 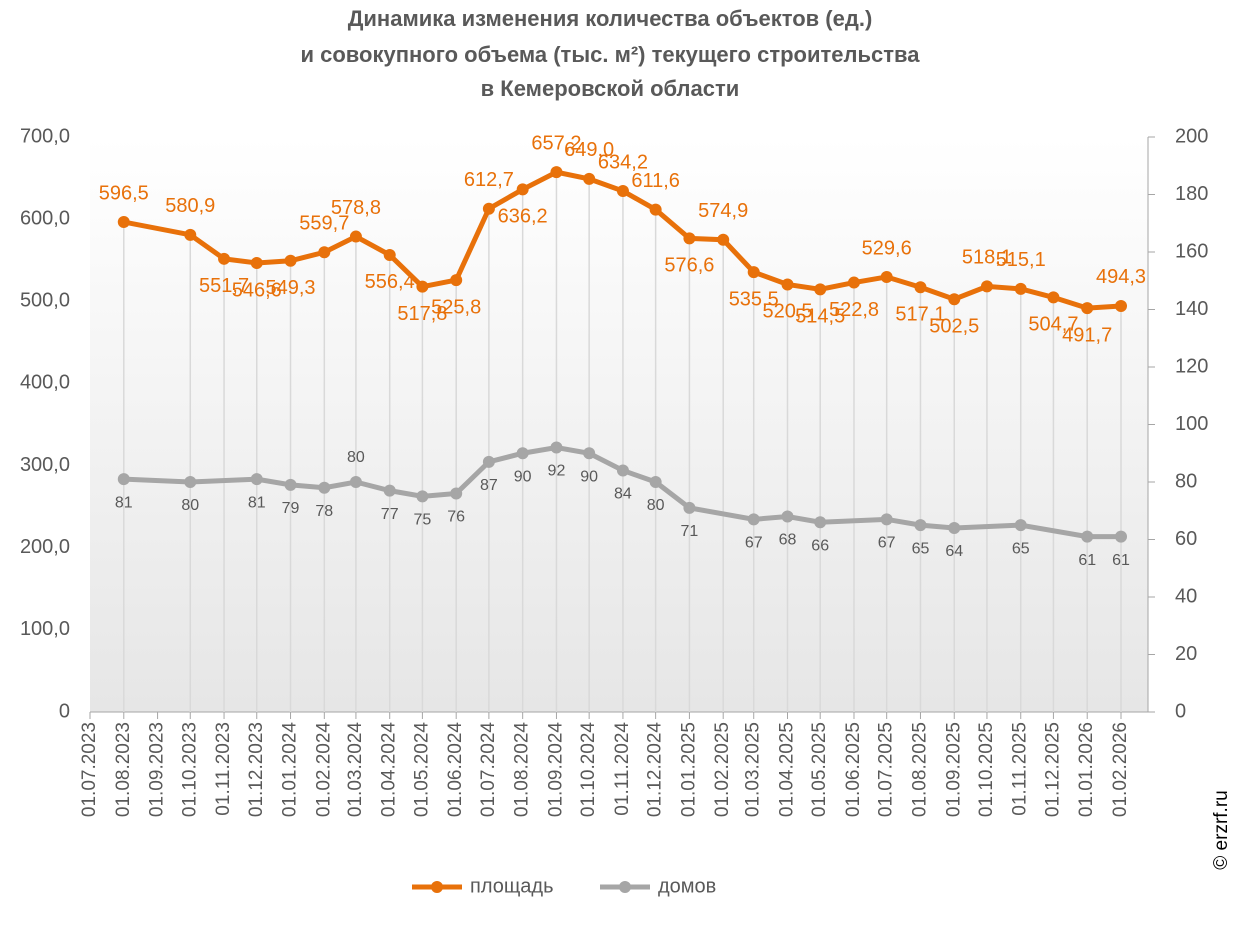 I want to click on data-label: 580,9, so click(x=190, y=206).